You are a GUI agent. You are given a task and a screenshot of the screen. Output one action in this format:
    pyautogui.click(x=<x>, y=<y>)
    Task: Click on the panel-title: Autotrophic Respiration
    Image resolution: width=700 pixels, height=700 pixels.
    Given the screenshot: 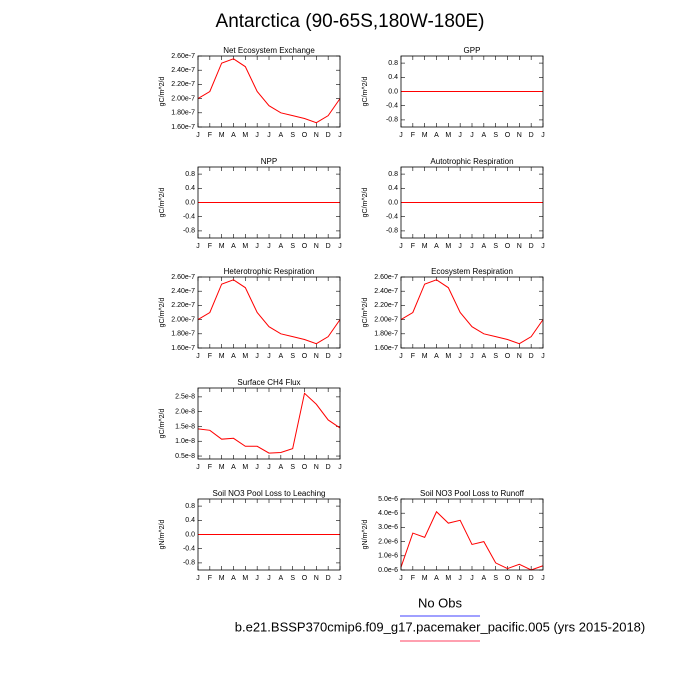 What is the action you would take?
    pyautogui.click(x=471, y=161)
    